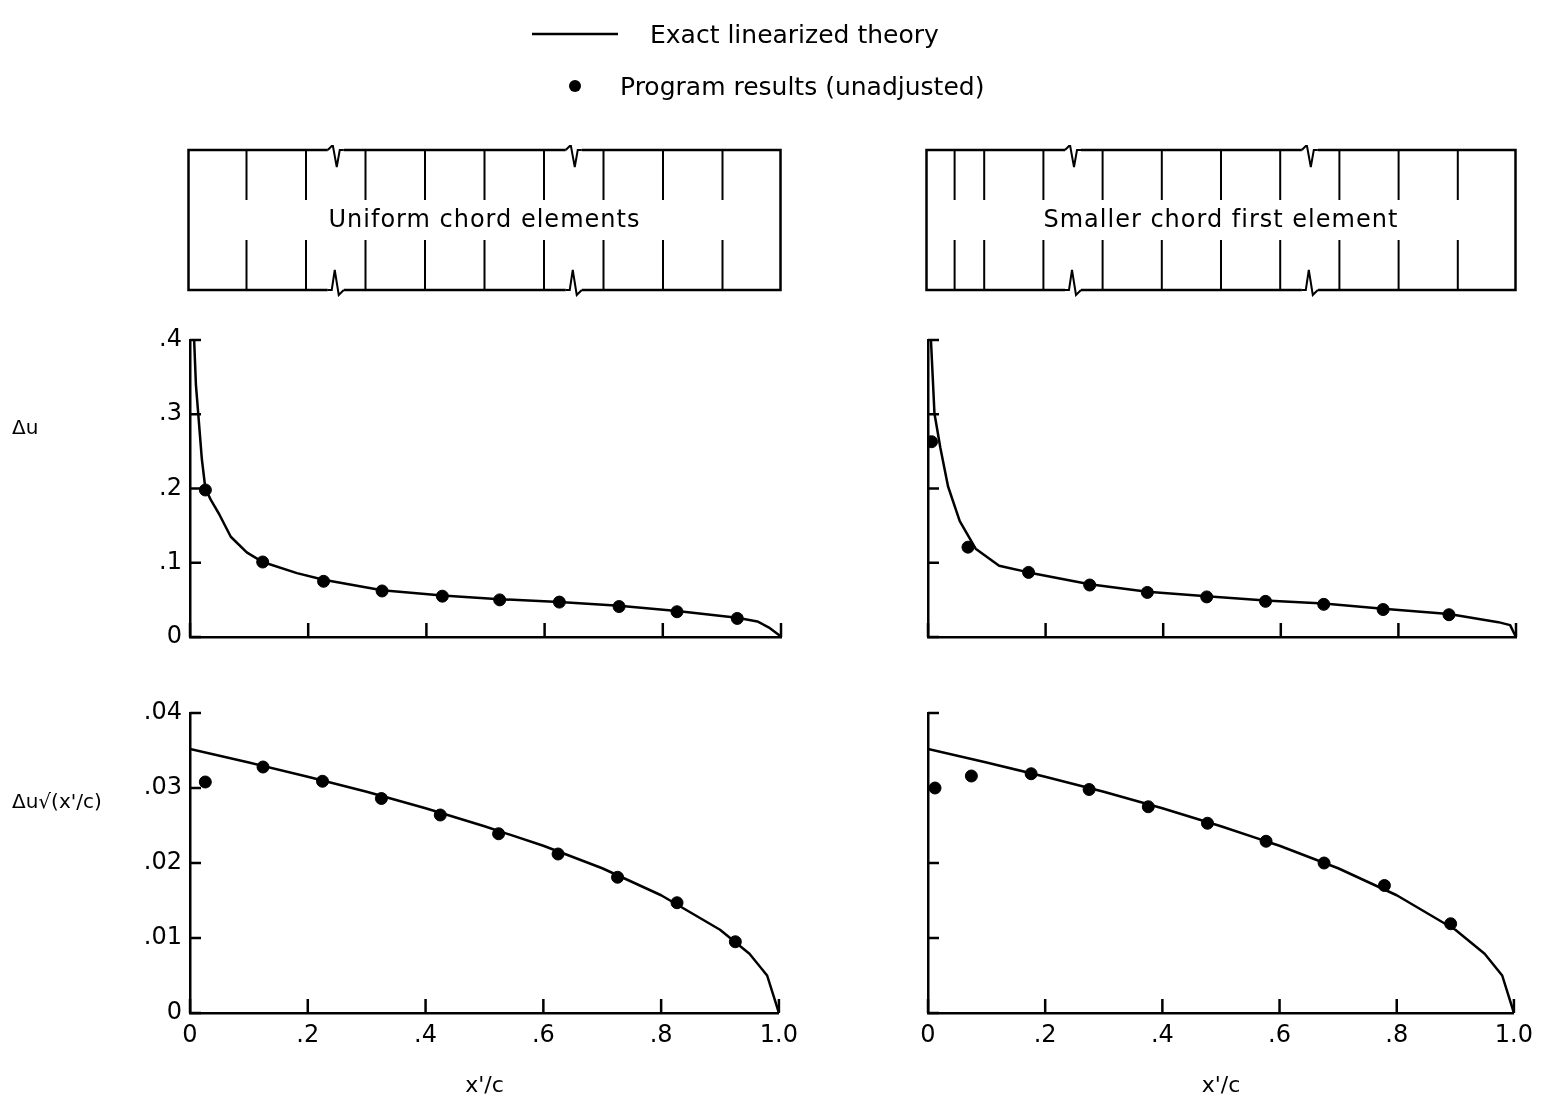 This screenshot has height=1111, width=1544. I want to click on legend-label: Program results (unadjusted), so click(802, 86).